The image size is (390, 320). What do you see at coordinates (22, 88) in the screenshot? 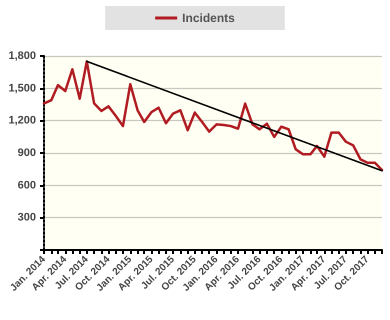
I see `y-tick-label: 1,500` at bounding box center [22, 88].